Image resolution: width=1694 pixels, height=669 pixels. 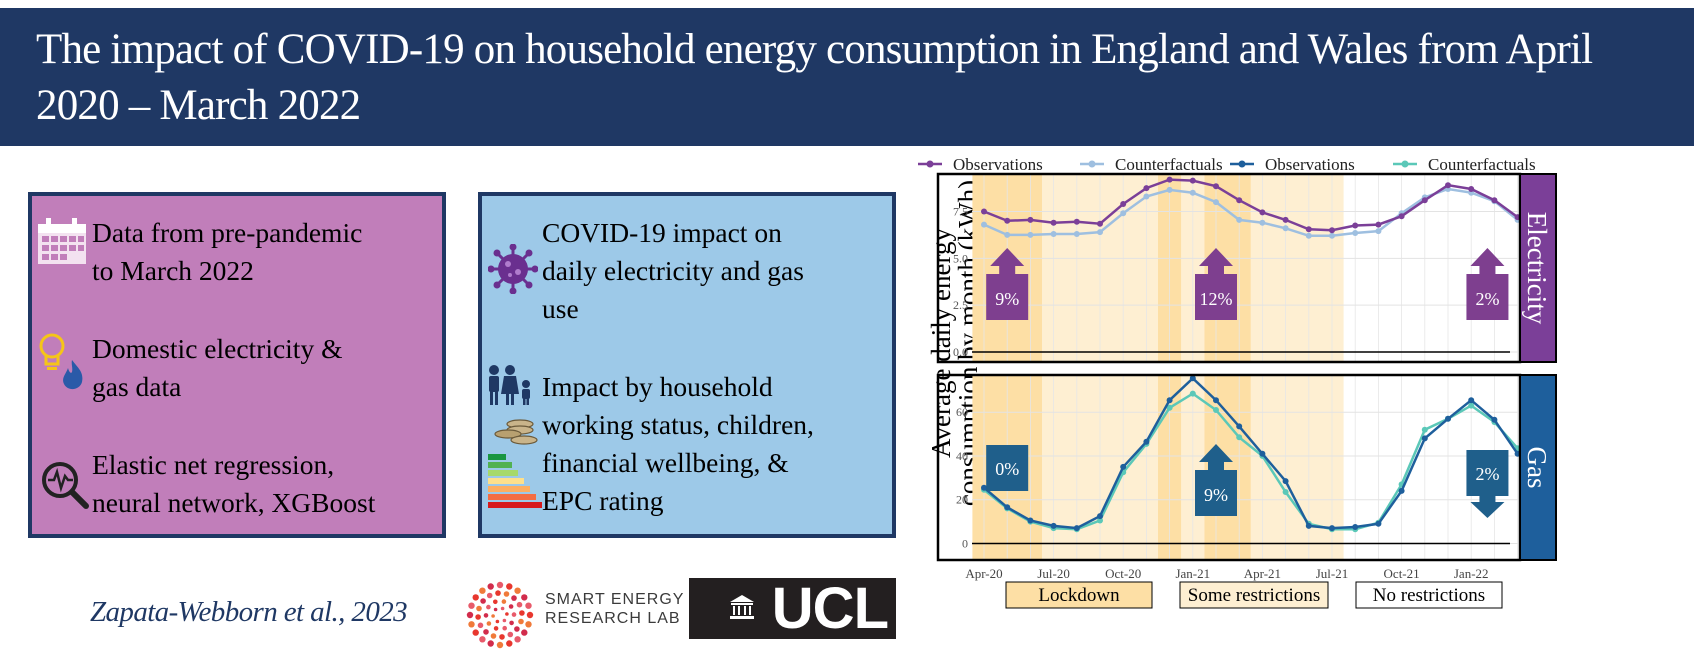 I want to click on change-label: 0%, so click(x=1007, y=469).